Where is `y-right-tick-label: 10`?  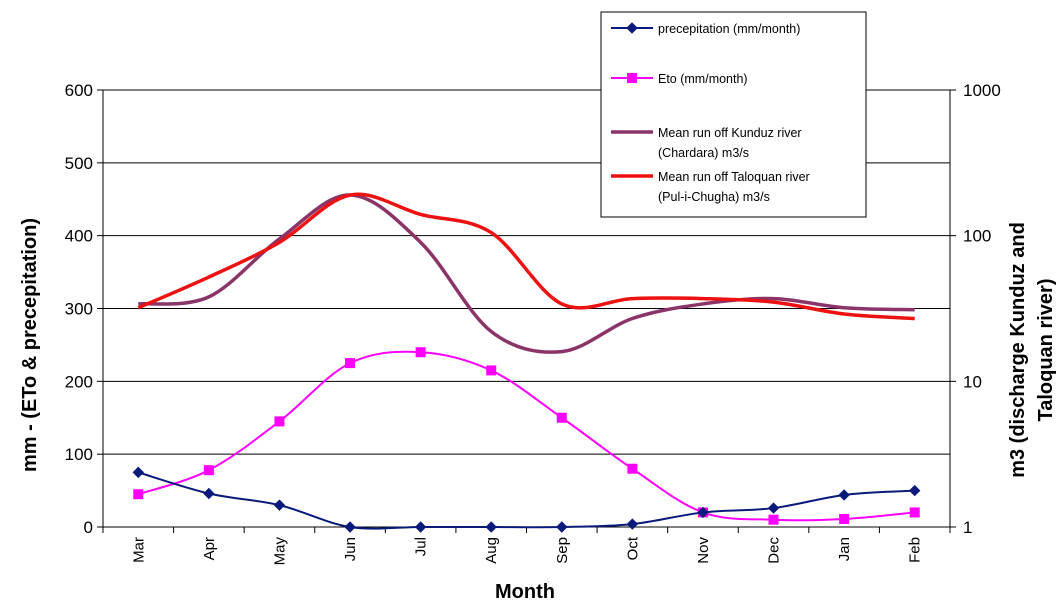 y-right-tick-label: 10 is located at coordinates (972, 381).